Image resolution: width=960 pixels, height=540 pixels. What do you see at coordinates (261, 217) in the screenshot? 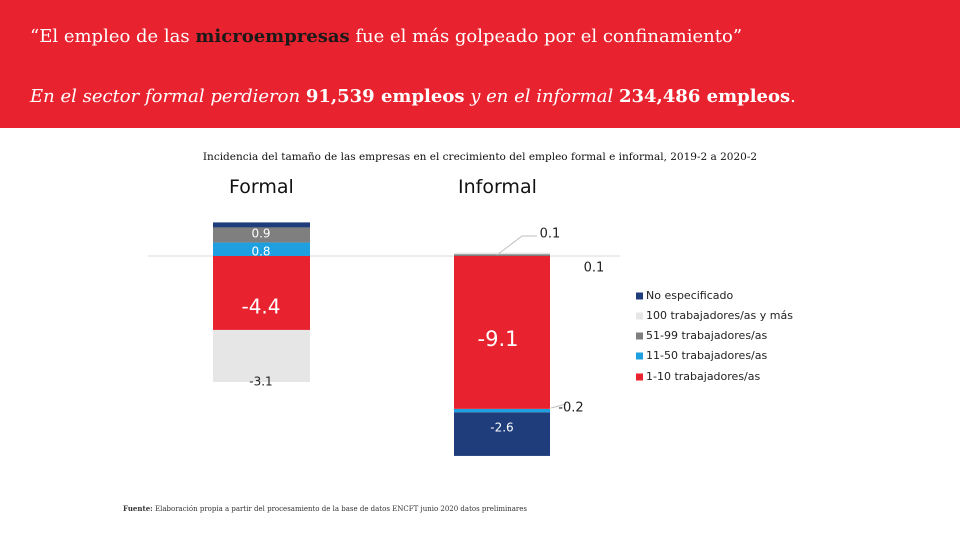
I see `data-label-formal-no-especificado: 0.3` at bounding box center [261, 217].